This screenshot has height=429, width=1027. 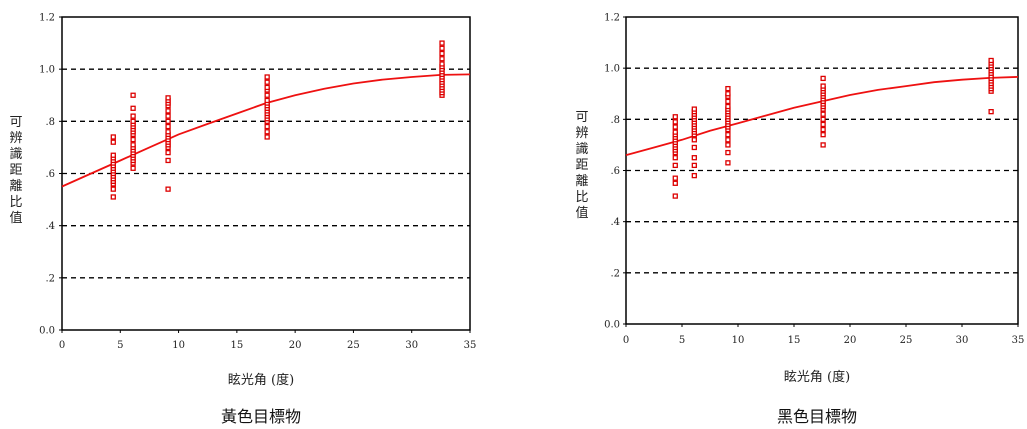 I want to click on y-tick-label: .4, so click(x=615, y=222).